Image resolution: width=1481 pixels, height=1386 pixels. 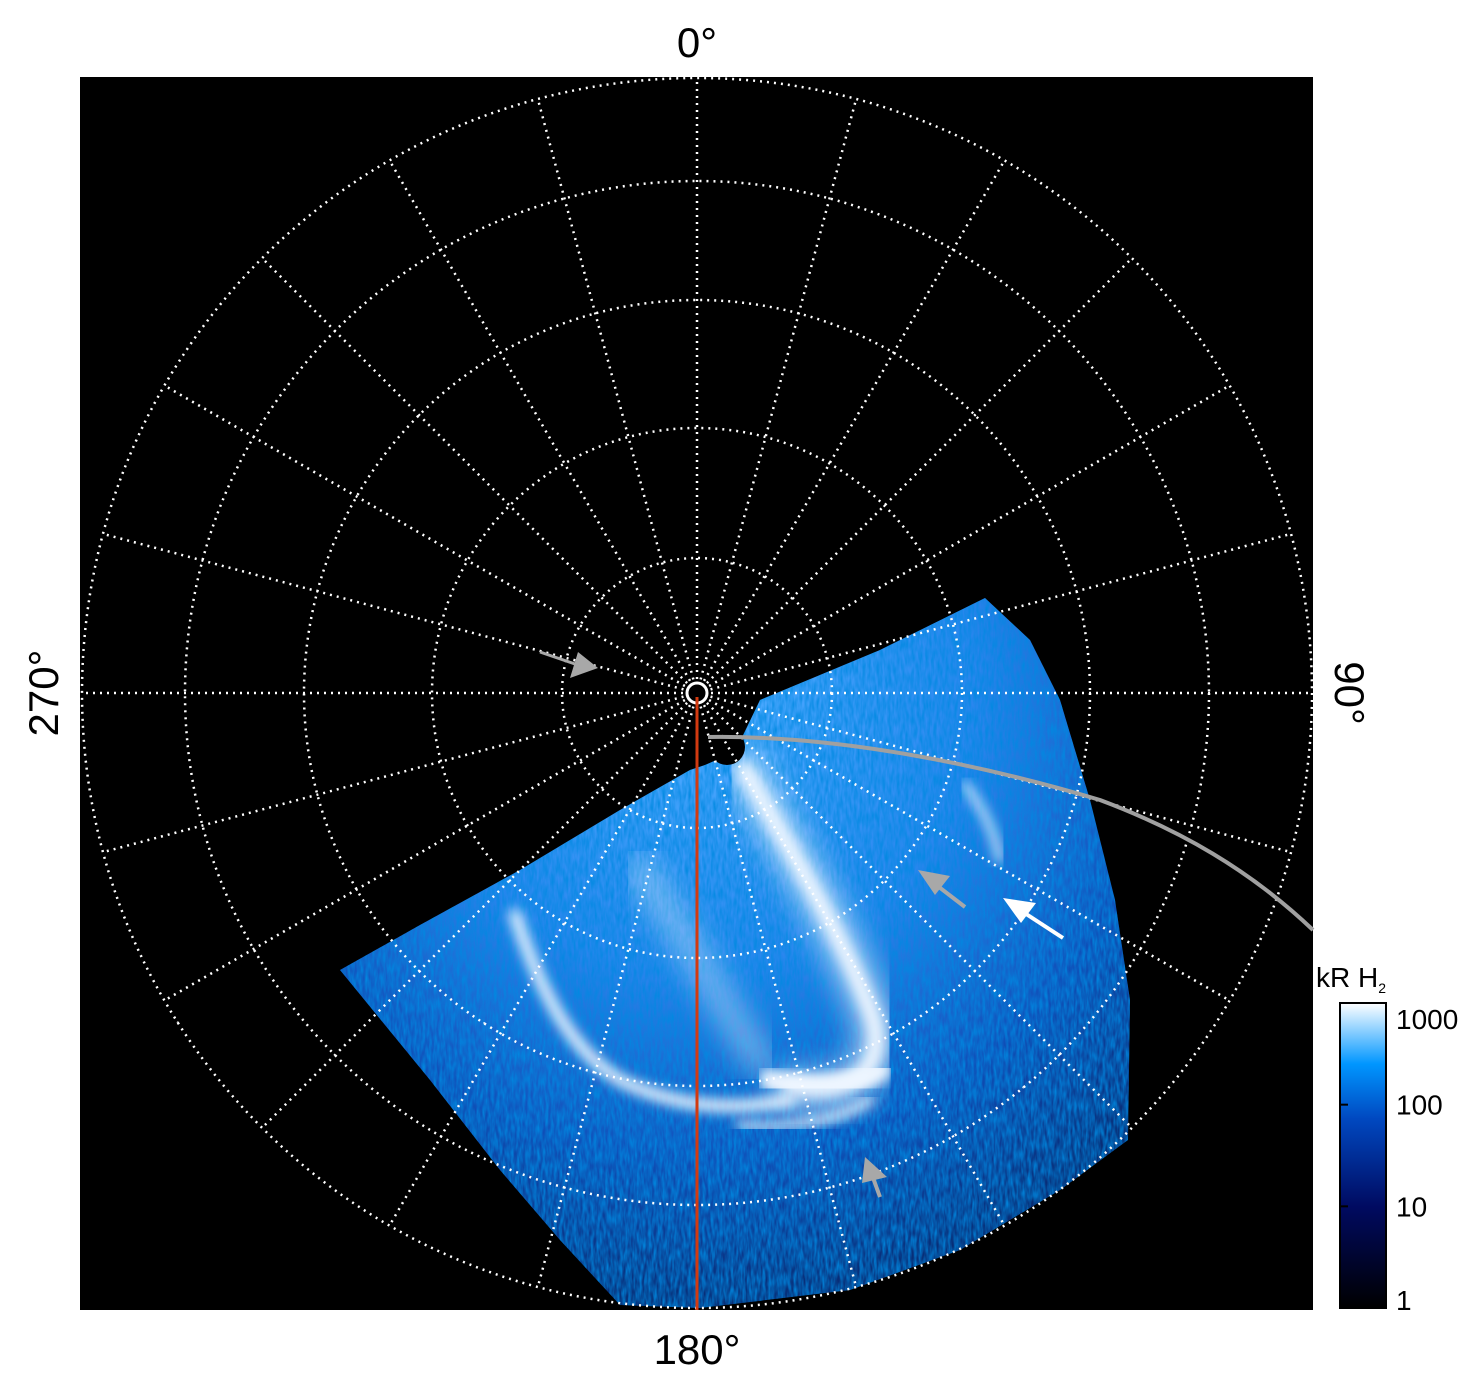 What do you see at coordinates (756, 940) in the screenshot?
I see `aurora-bright-emission` at bounding box center [756, 940].